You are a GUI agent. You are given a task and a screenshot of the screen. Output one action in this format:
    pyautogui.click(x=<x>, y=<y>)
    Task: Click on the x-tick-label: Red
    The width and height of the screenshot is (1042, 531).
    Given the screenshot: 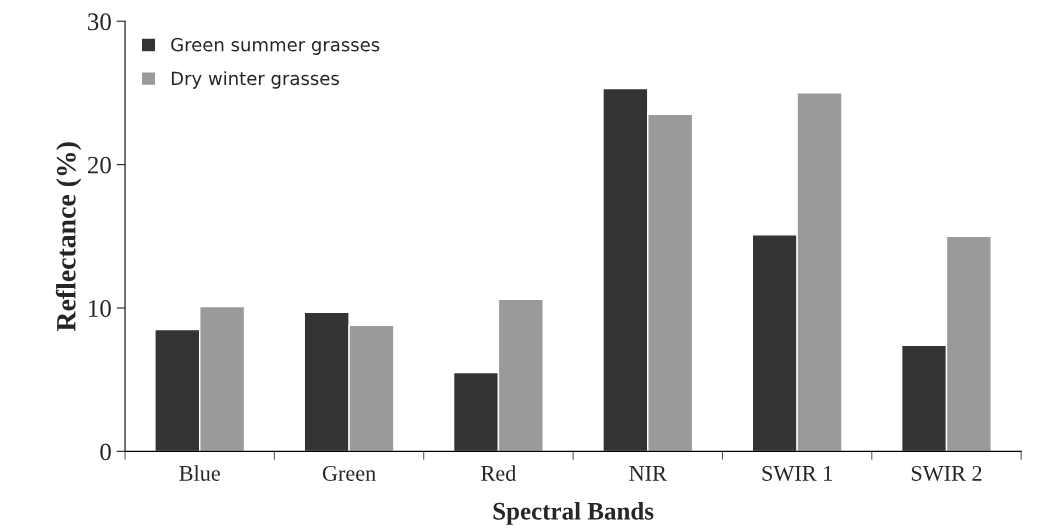 What is the action you would take?
    pyautogui.click(x=499, y=473)
    